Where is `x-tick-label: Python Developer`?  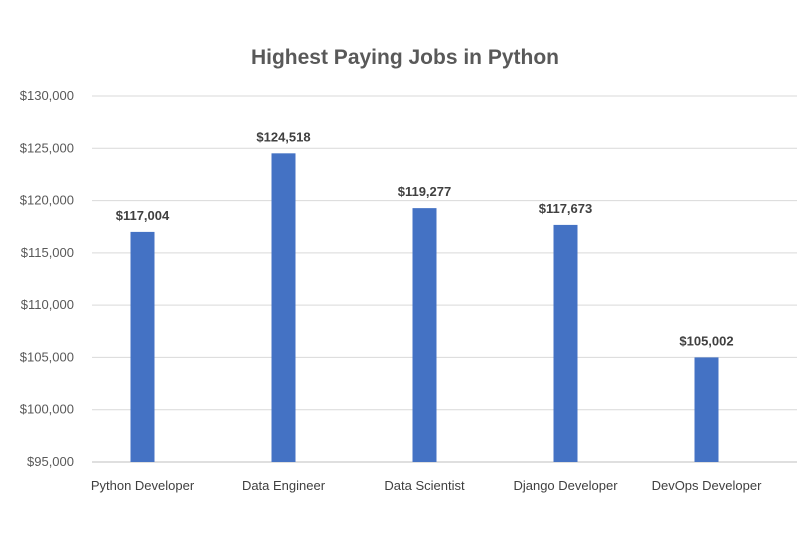 x-tick-label: Python Developer is located at coordinates (143, 485).